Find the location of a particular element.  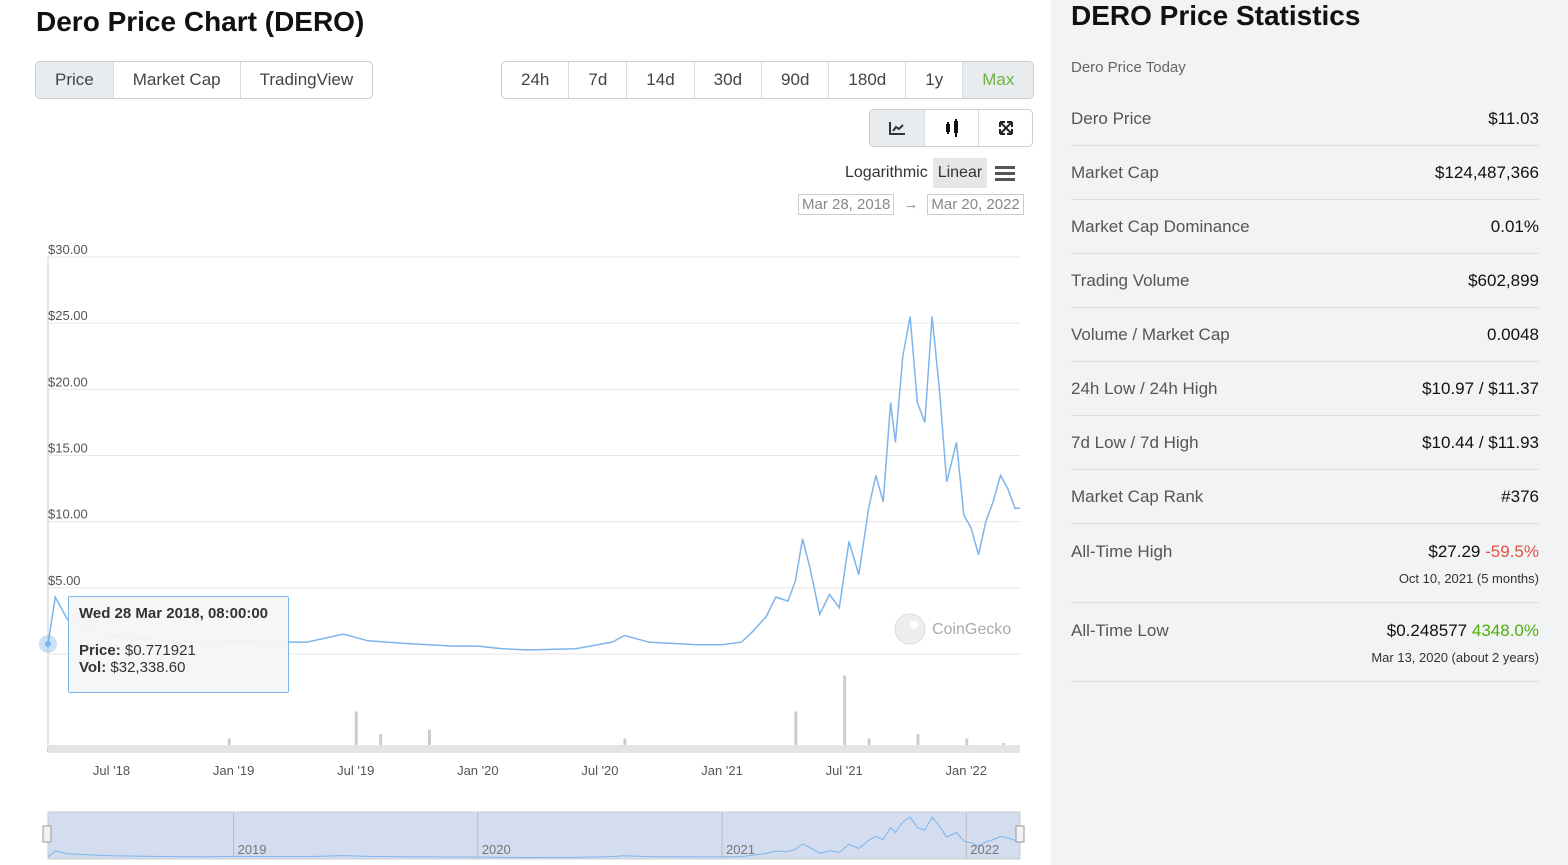

x-tick-label: Jan '20 is located at coordinates (478, 770).